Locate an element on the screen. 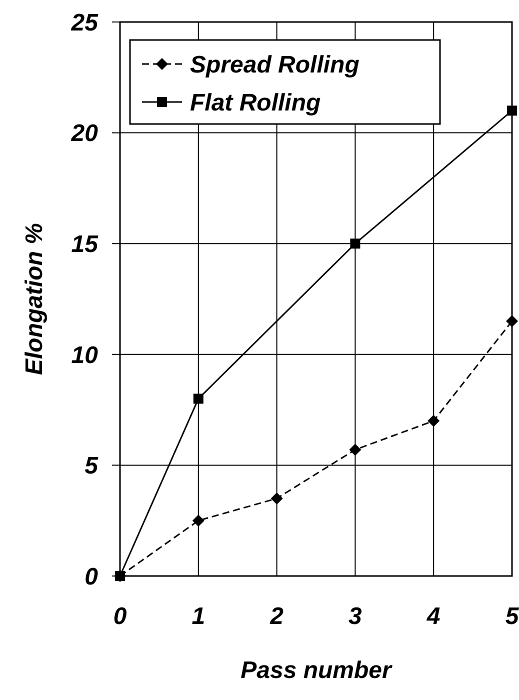  legend-label: Spread Rolling is located at coordinates (275, 64).